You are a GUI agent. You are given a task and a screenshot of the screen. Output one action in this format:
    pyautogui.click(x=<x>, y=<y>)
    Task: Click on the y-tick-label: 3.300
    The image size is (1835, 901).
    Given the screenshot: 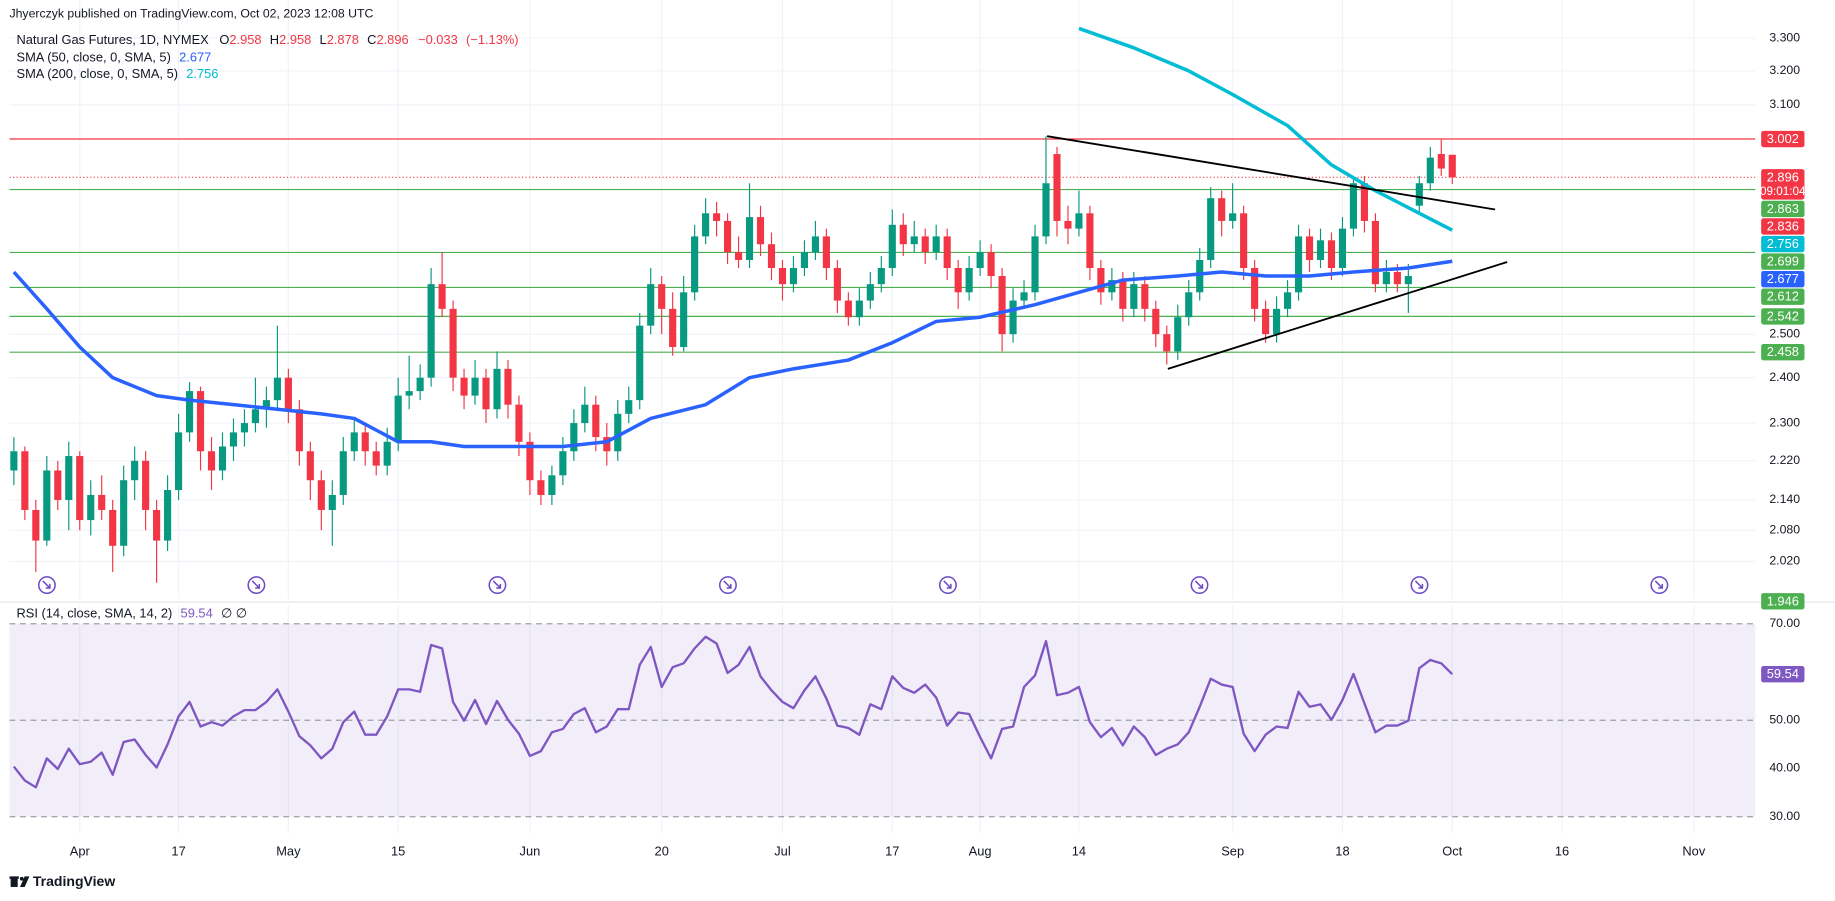 What is the action you would take?
    pyautogui.click(x=1784, y=37)
    